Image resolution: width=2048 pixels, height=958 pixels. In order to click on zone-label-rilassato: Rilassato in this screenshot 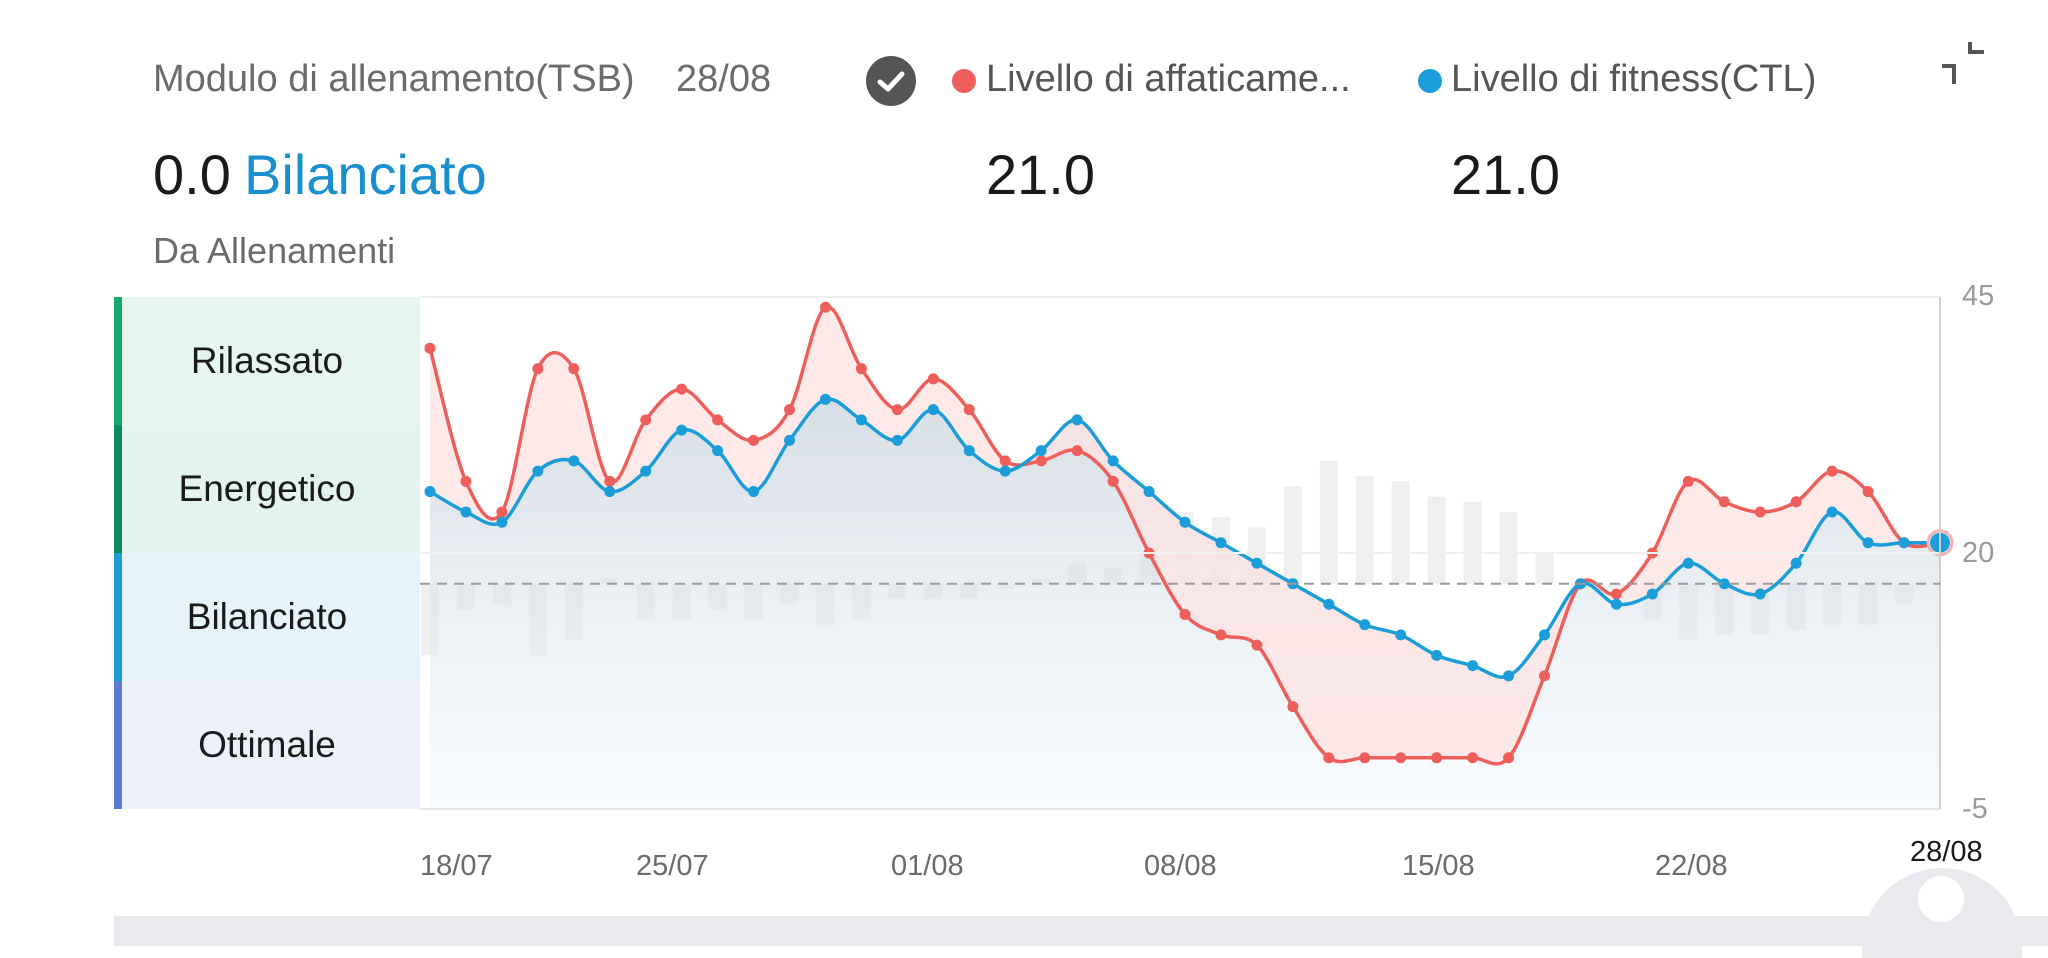, I will do `click(267, 360)`.